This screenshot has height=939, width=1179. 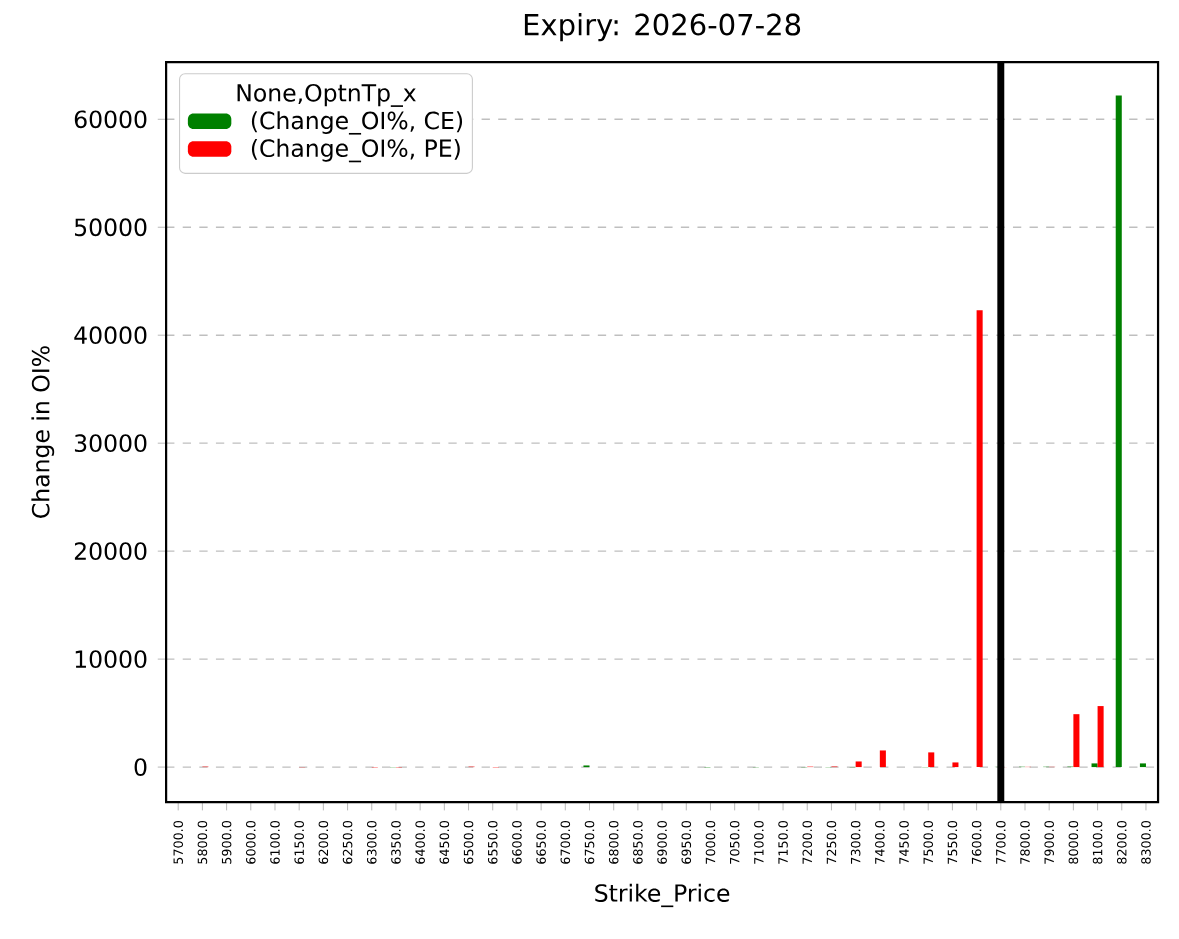 I want to click on legend-label: (Change_OI%, CE), so click(x=357, y=123).